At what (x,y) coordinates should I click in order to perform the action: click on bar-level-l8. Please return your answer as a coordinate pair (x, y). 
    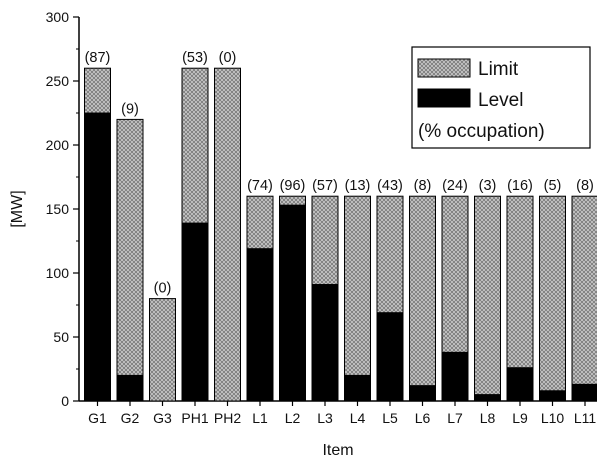
    Looking at the image, I should click on (487, 398).